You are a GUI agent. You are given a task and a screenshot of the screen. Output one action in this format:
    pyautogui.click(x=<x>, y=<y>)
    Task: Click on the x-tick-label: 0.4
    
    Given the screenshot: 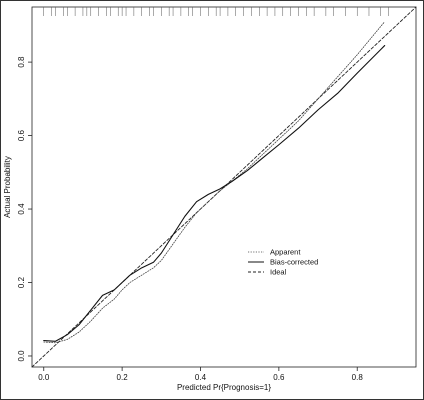 What is the action you would take?
    pyautogui.click(x=201, y=377)
    